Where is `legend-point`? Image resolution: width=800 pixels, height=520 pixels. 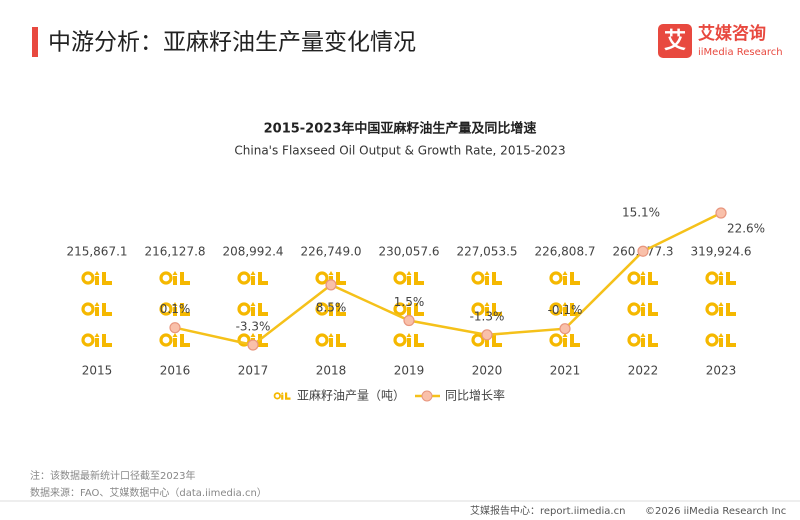
legend-point is located at coordinates (427, 396).